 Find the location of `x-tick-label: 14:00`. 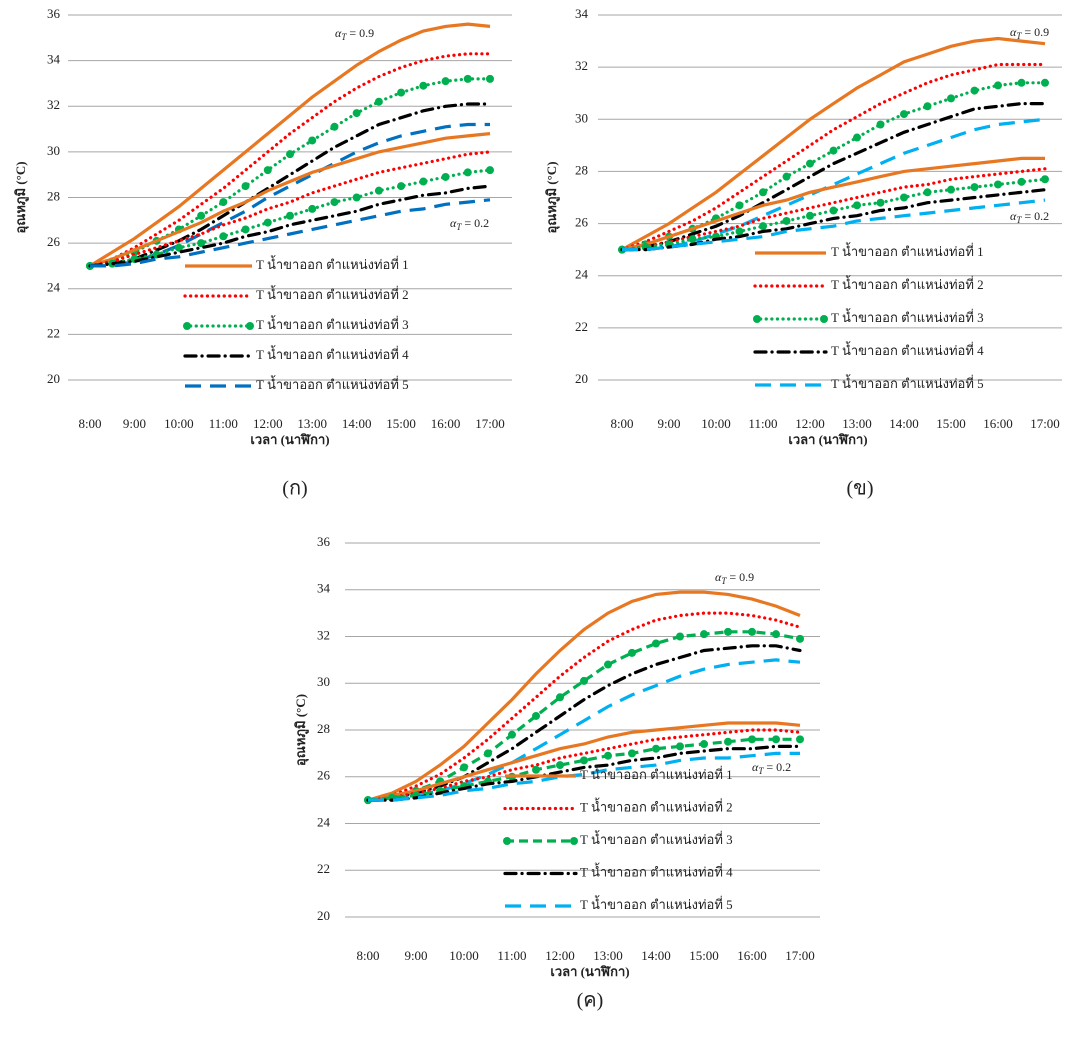

x-tick-label: 14:00 is located at coordinates (656, 955).